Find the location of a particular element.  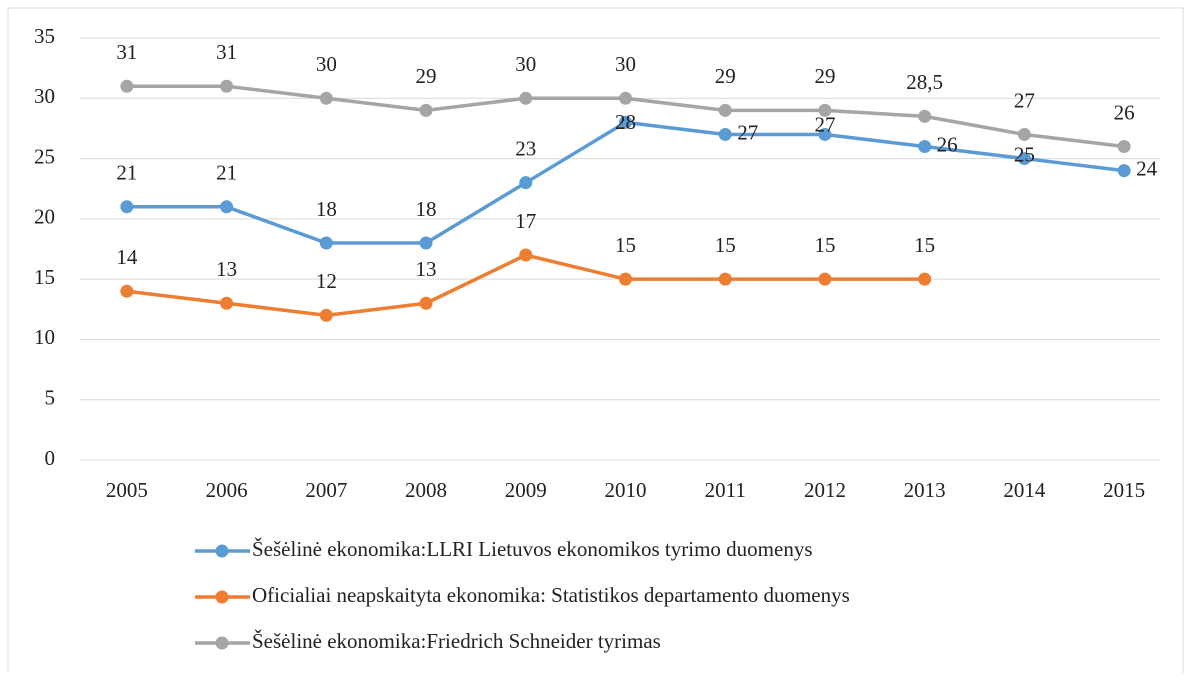

data-label: 17 is located at coordinates (525, 221).